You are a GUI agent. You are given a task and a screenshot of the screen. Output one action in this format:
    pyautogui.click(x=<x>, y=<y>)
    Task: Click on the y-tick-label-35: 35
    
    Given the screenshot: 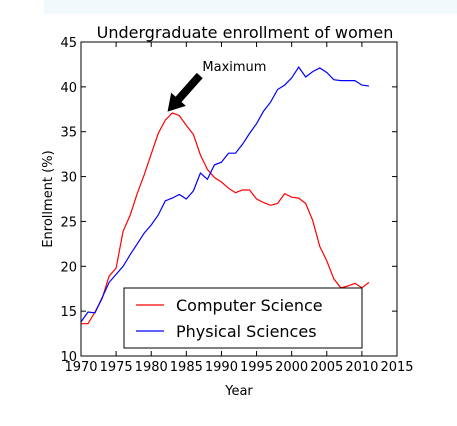 What is the action you would take?
    pyautogui.click(x=68, y=133)
    